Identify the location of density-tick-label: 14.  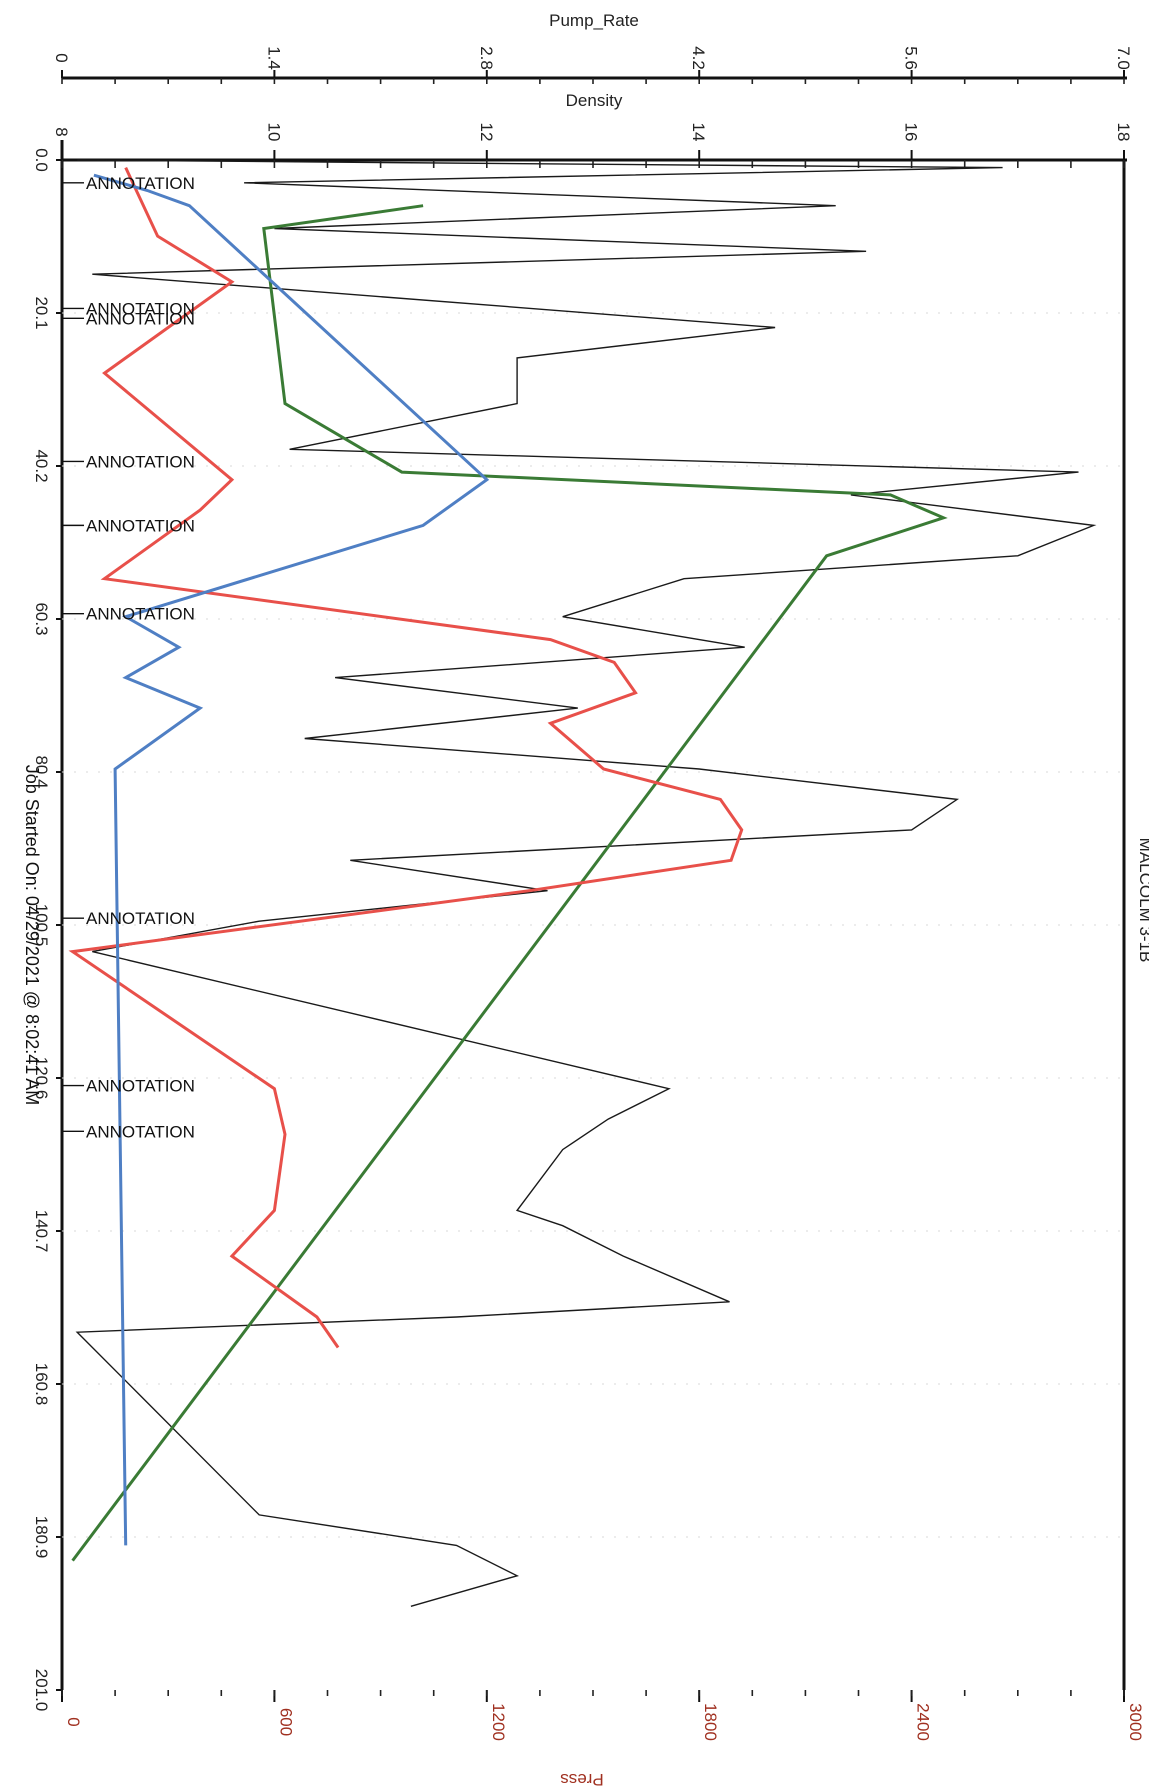
(698, 132).